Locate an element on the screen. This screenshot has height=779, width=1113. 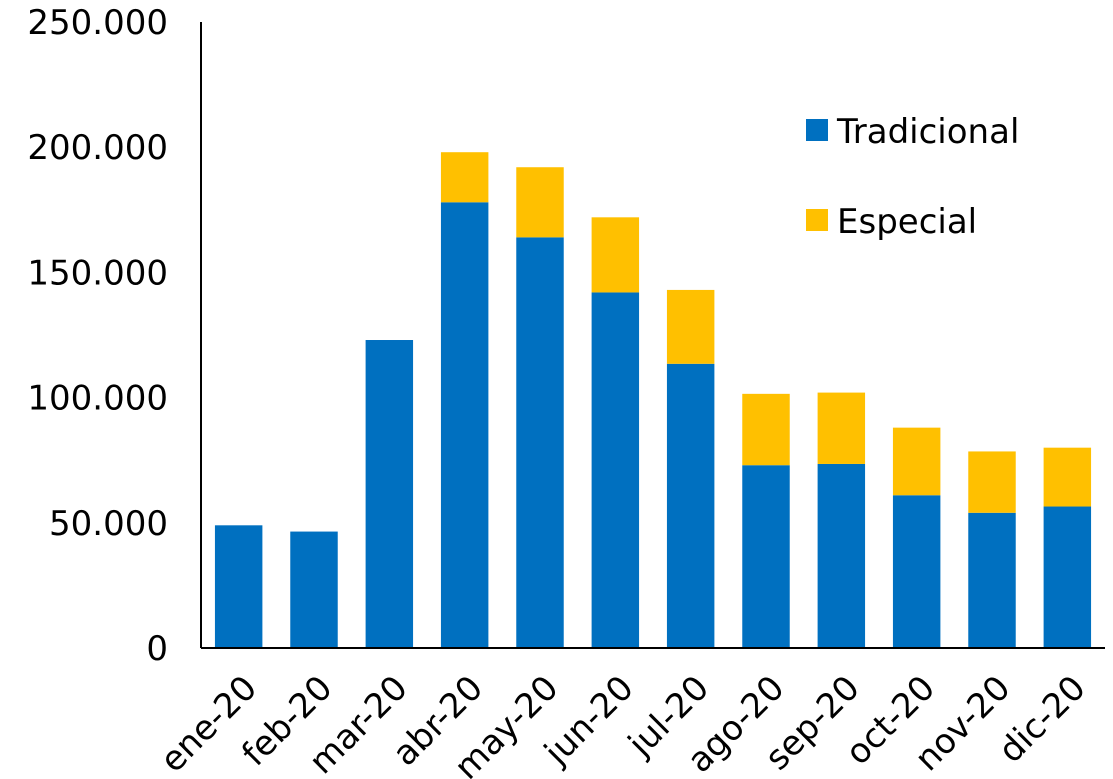
y-tick-label: 150.000 is located at coordinates (97, 273).